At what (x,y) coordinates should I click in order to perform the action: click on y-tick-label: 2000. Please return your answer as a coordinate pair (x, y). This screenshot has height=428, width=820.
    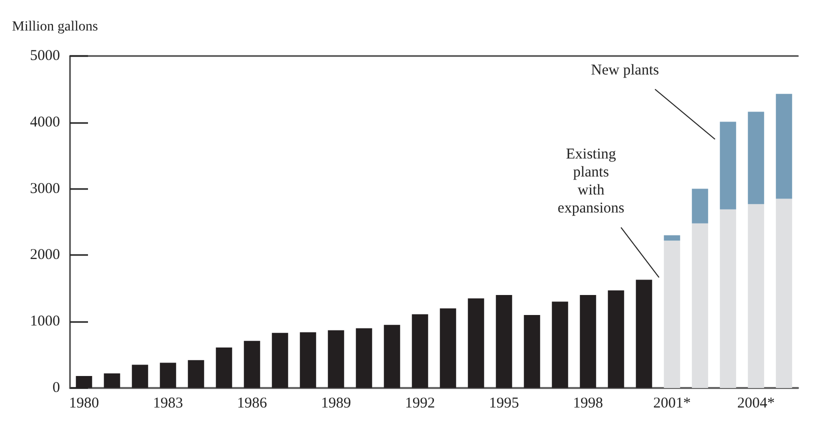
    Looking at the image, I should click on (45, 255).